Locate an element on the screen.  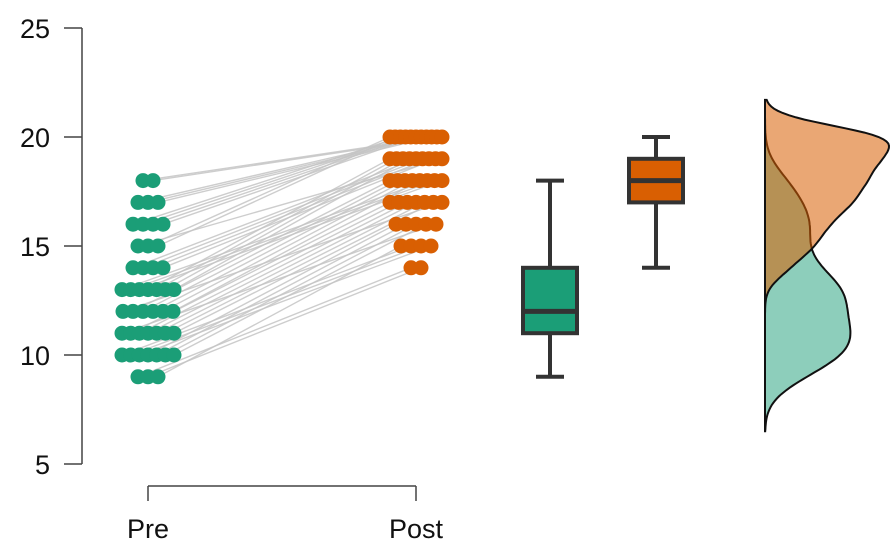
y-tick-label: 10 is located at coordinates (35, 356).